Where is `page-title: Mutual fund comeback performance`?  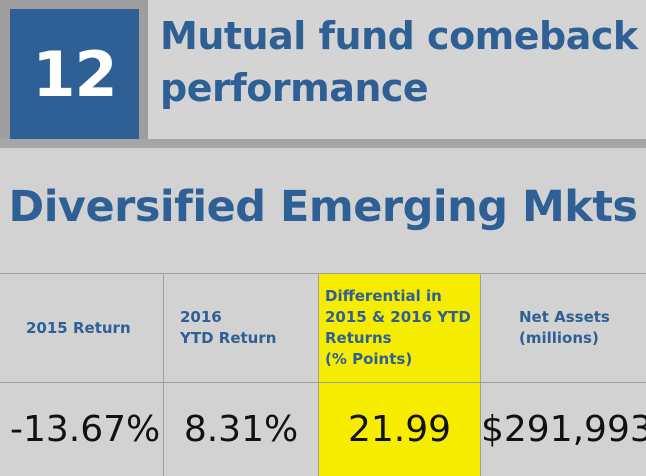 page-title: Mutual fund comeback performance is located at coordinates (399, 62).